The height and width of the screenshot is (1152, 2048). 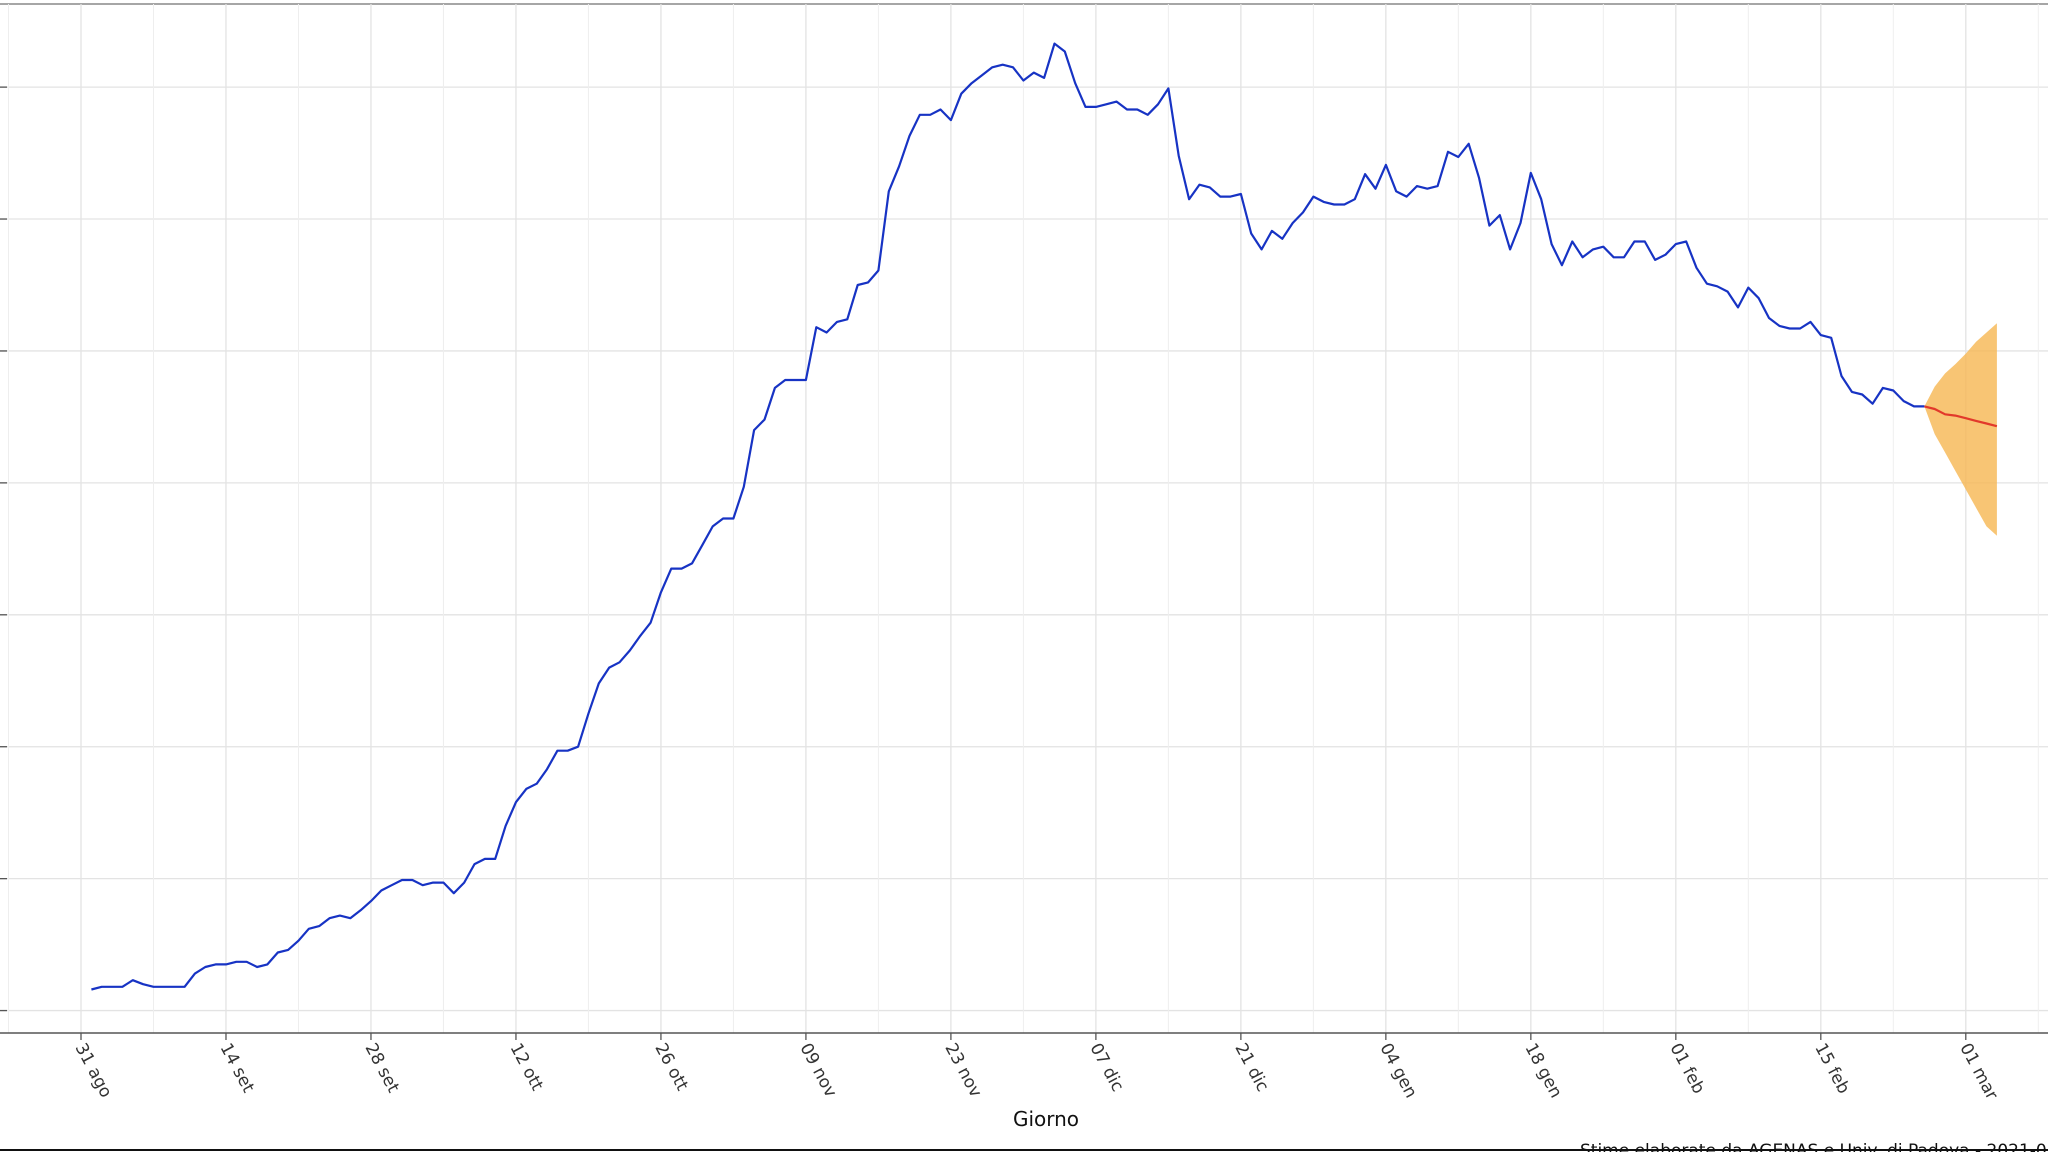 I want to click on x-tick-label: 23 nov, so click(x=962, y=1070).